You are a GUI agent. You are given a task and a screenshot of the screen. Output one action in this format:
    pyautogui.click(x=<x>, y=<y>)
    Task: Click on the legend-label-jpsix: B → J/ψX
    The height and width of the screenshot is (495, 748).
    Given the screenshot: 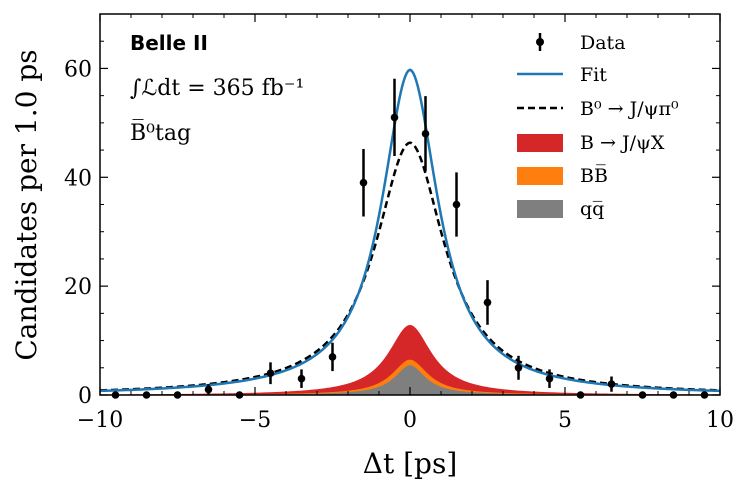 What is the action you would take?
    pyautogui.click(x=622, y=143)
    